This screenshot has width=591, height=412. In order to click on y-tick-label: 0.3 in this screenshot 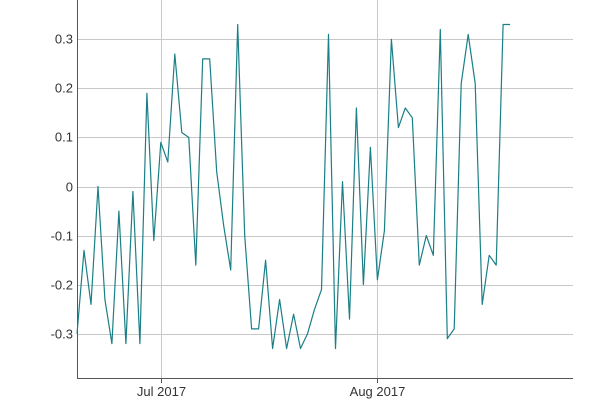, I will do `click(64, 39)`.